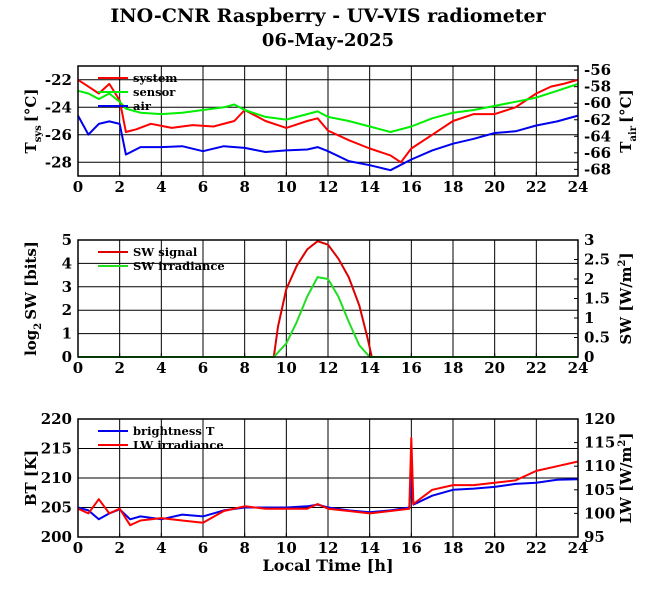 This screenshot has height=595, width=660. I want to click on figure-title: INO-CNR Raspberry - UV-VIS radiometer, so click(328, 16).